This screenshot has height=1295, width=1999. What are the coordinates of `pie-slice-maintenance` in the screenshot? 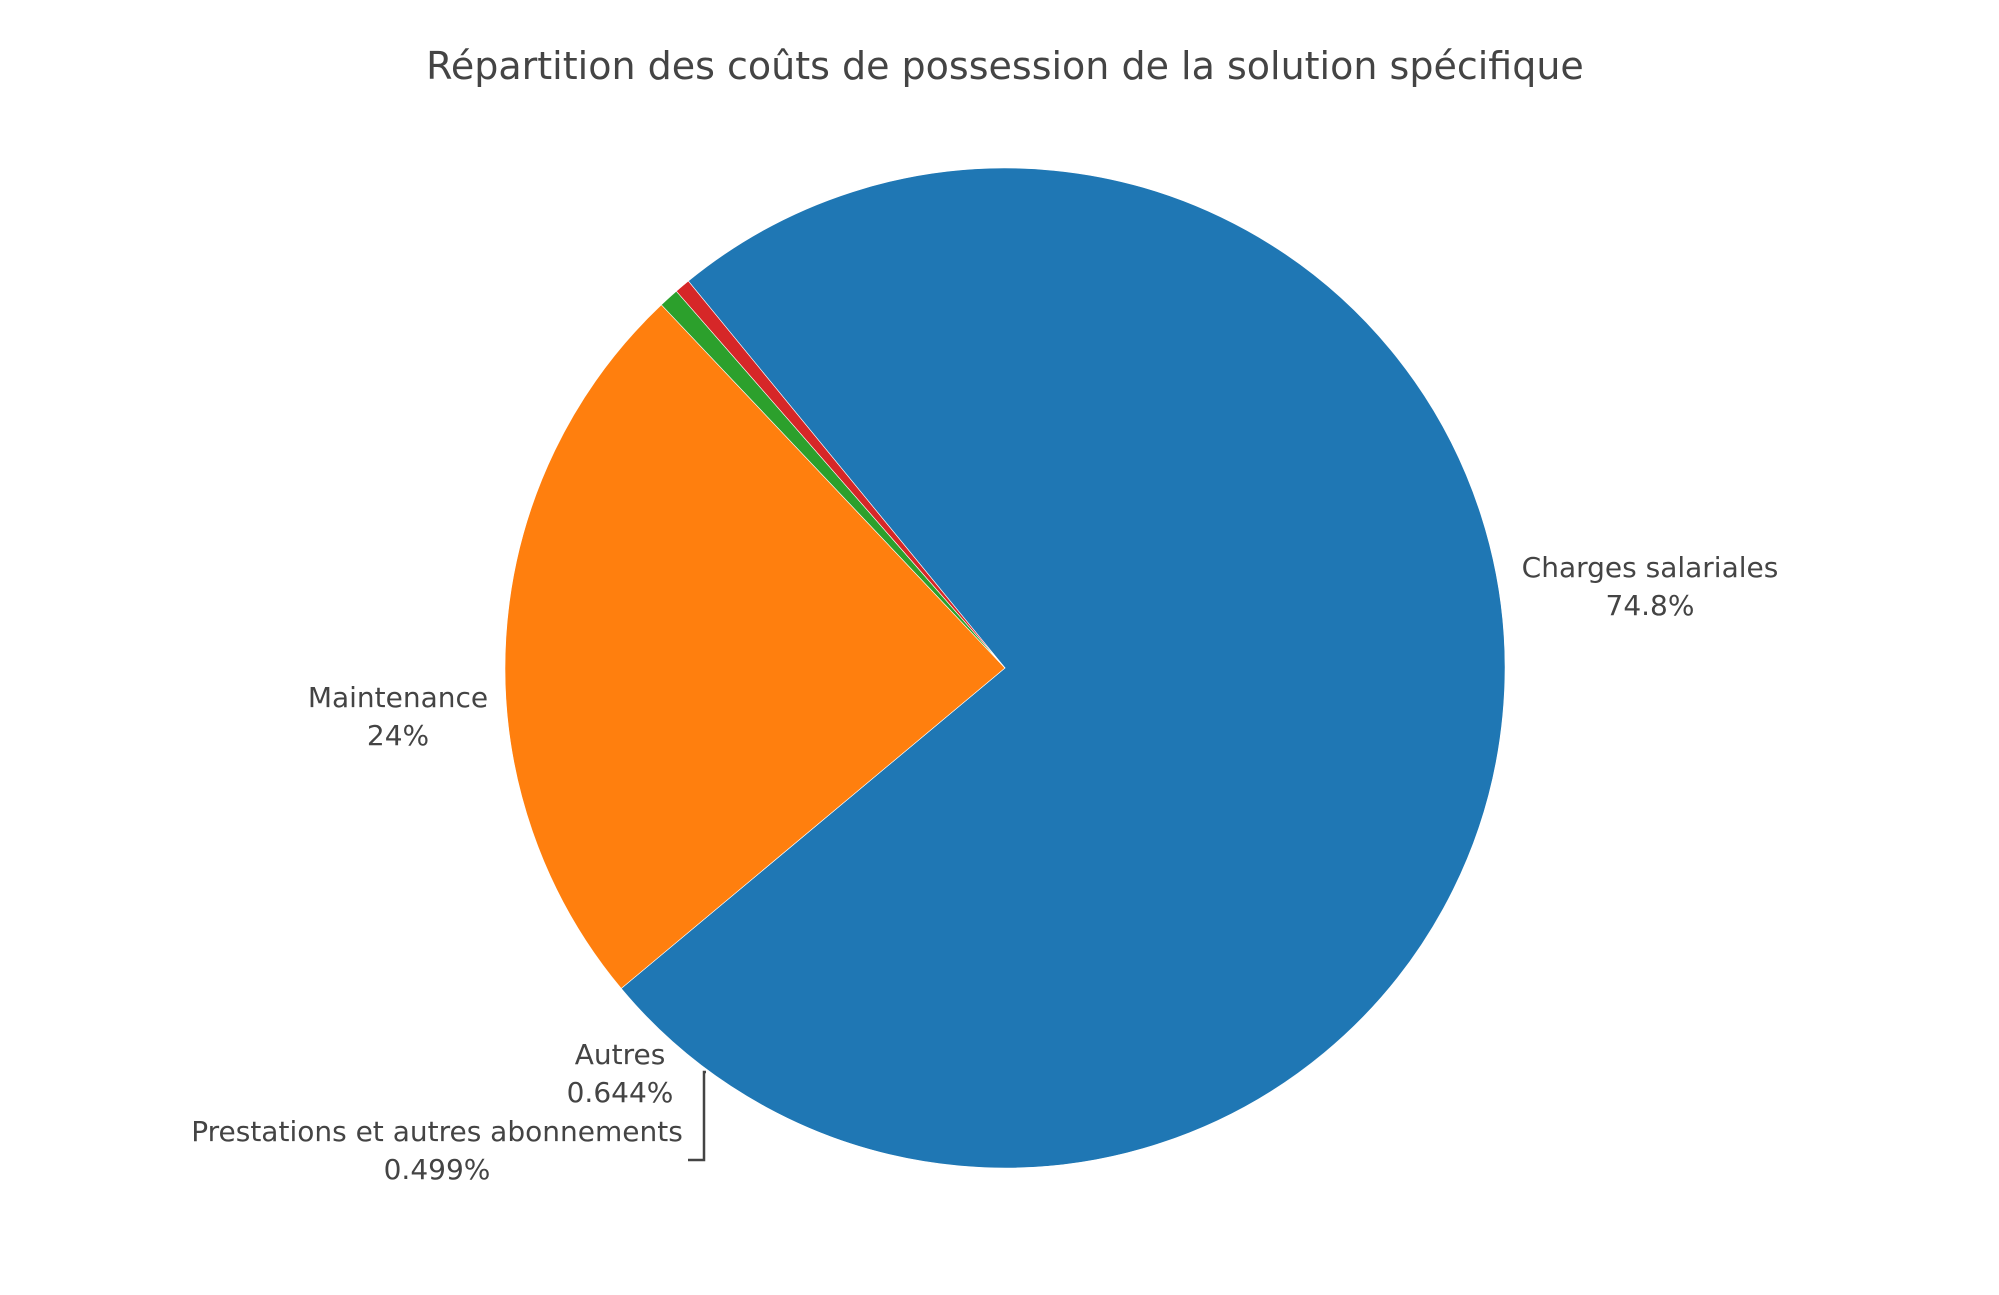 It's located at (755, 646).